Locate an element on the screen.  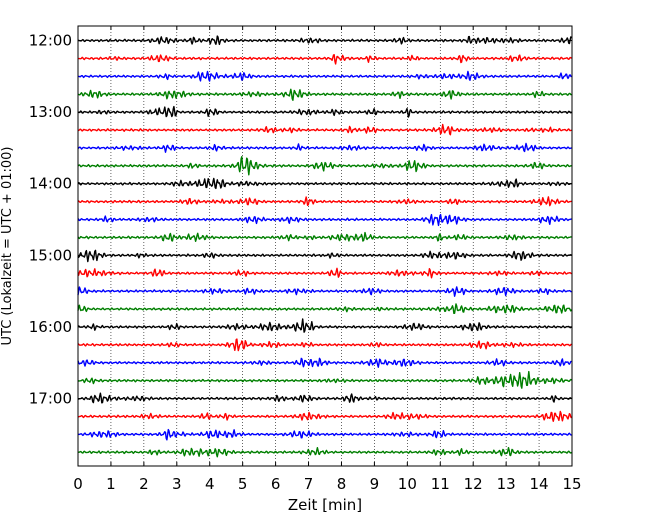
x-tick-label: 10 is located at coordinates (407, 484).